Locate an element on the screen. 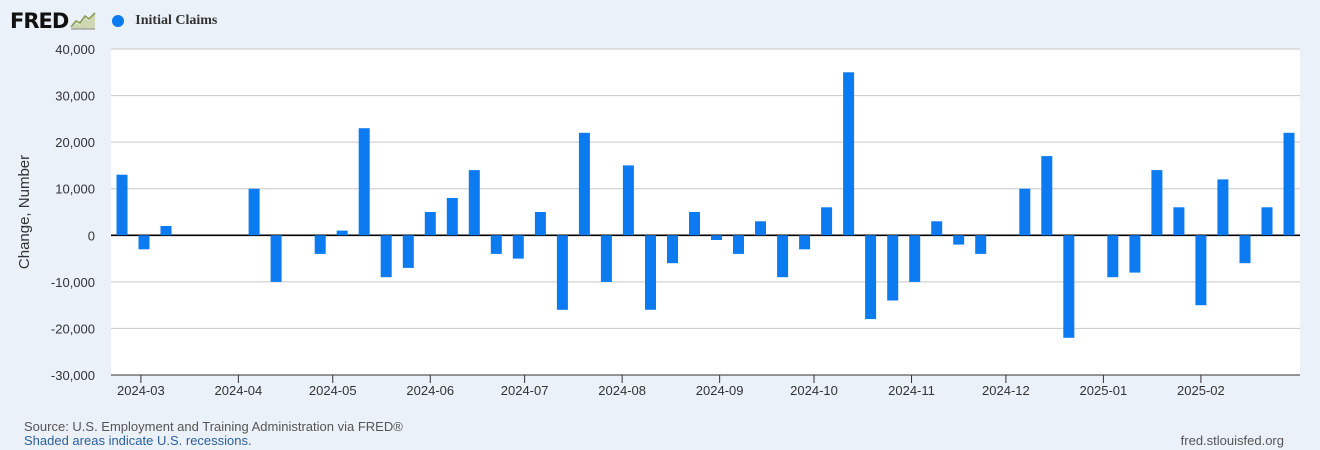 The height and width of the screenshot is (450, 1320). x-tick-label: 2024-08 is located at coordinates (622, 390).